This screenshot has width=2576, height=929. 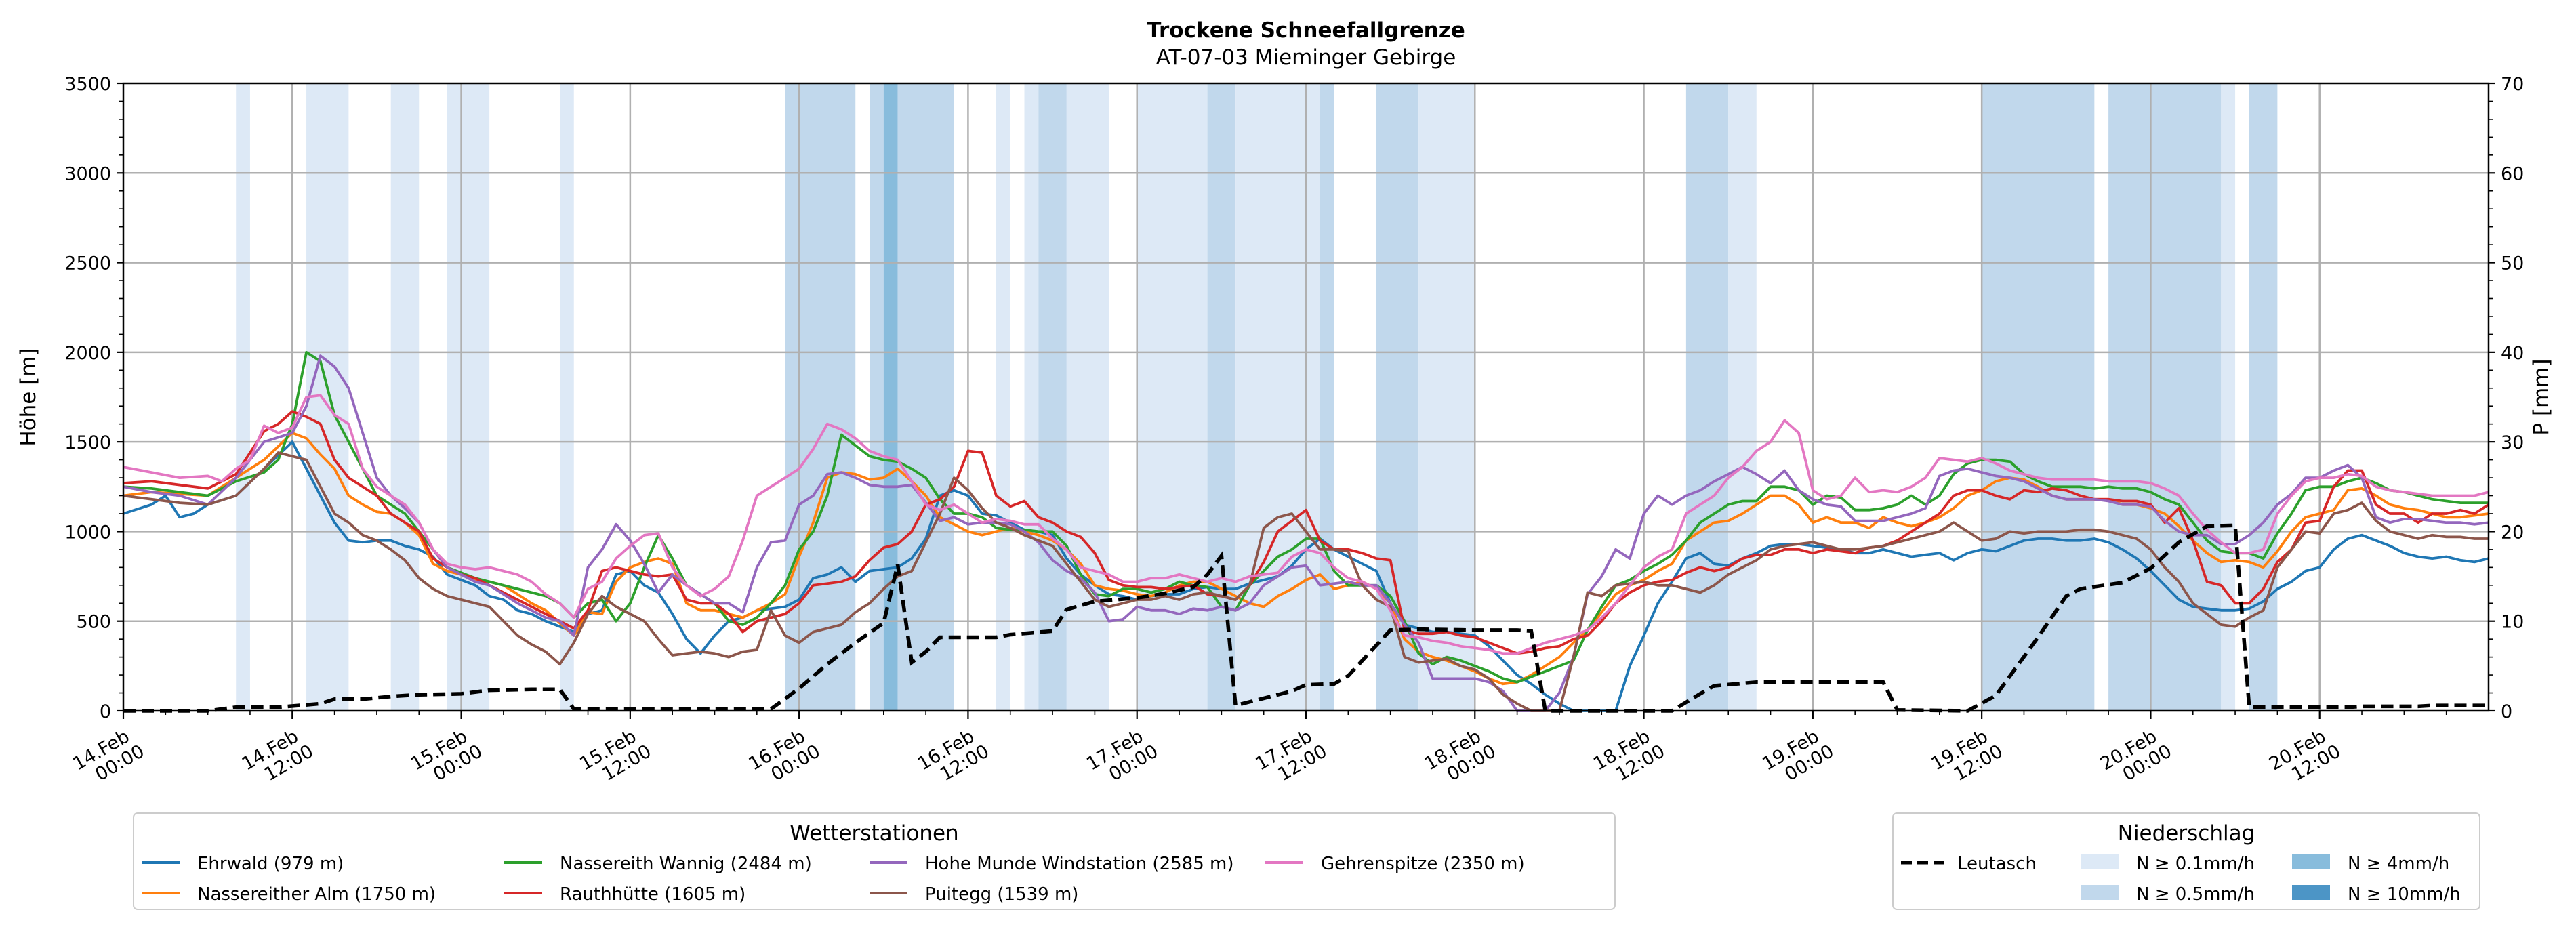 I want to click on legend-stations-title: Wetterstationen, so click(x=874, y=833).